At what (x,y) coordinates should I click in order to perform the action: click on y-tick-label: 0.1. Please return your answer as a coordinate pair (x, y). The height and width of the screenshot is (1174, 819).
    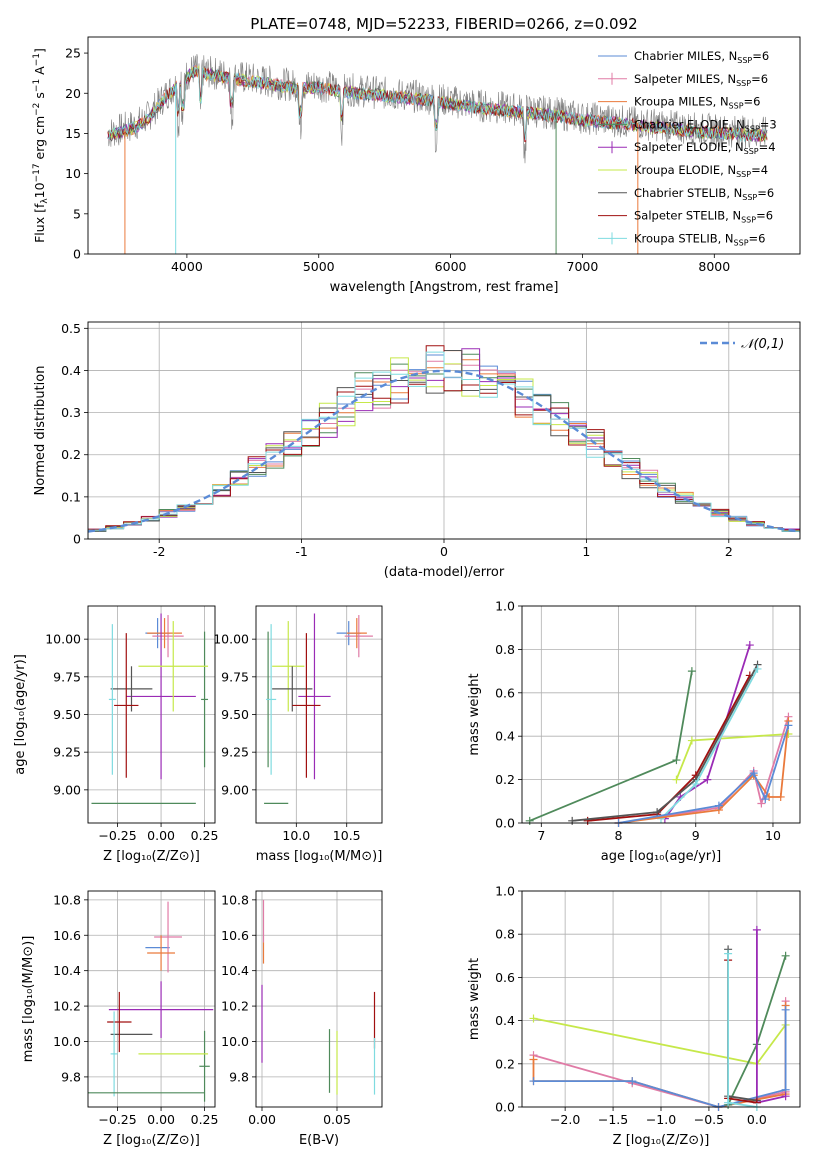
    Looking at the image, I should click on (71, 496).